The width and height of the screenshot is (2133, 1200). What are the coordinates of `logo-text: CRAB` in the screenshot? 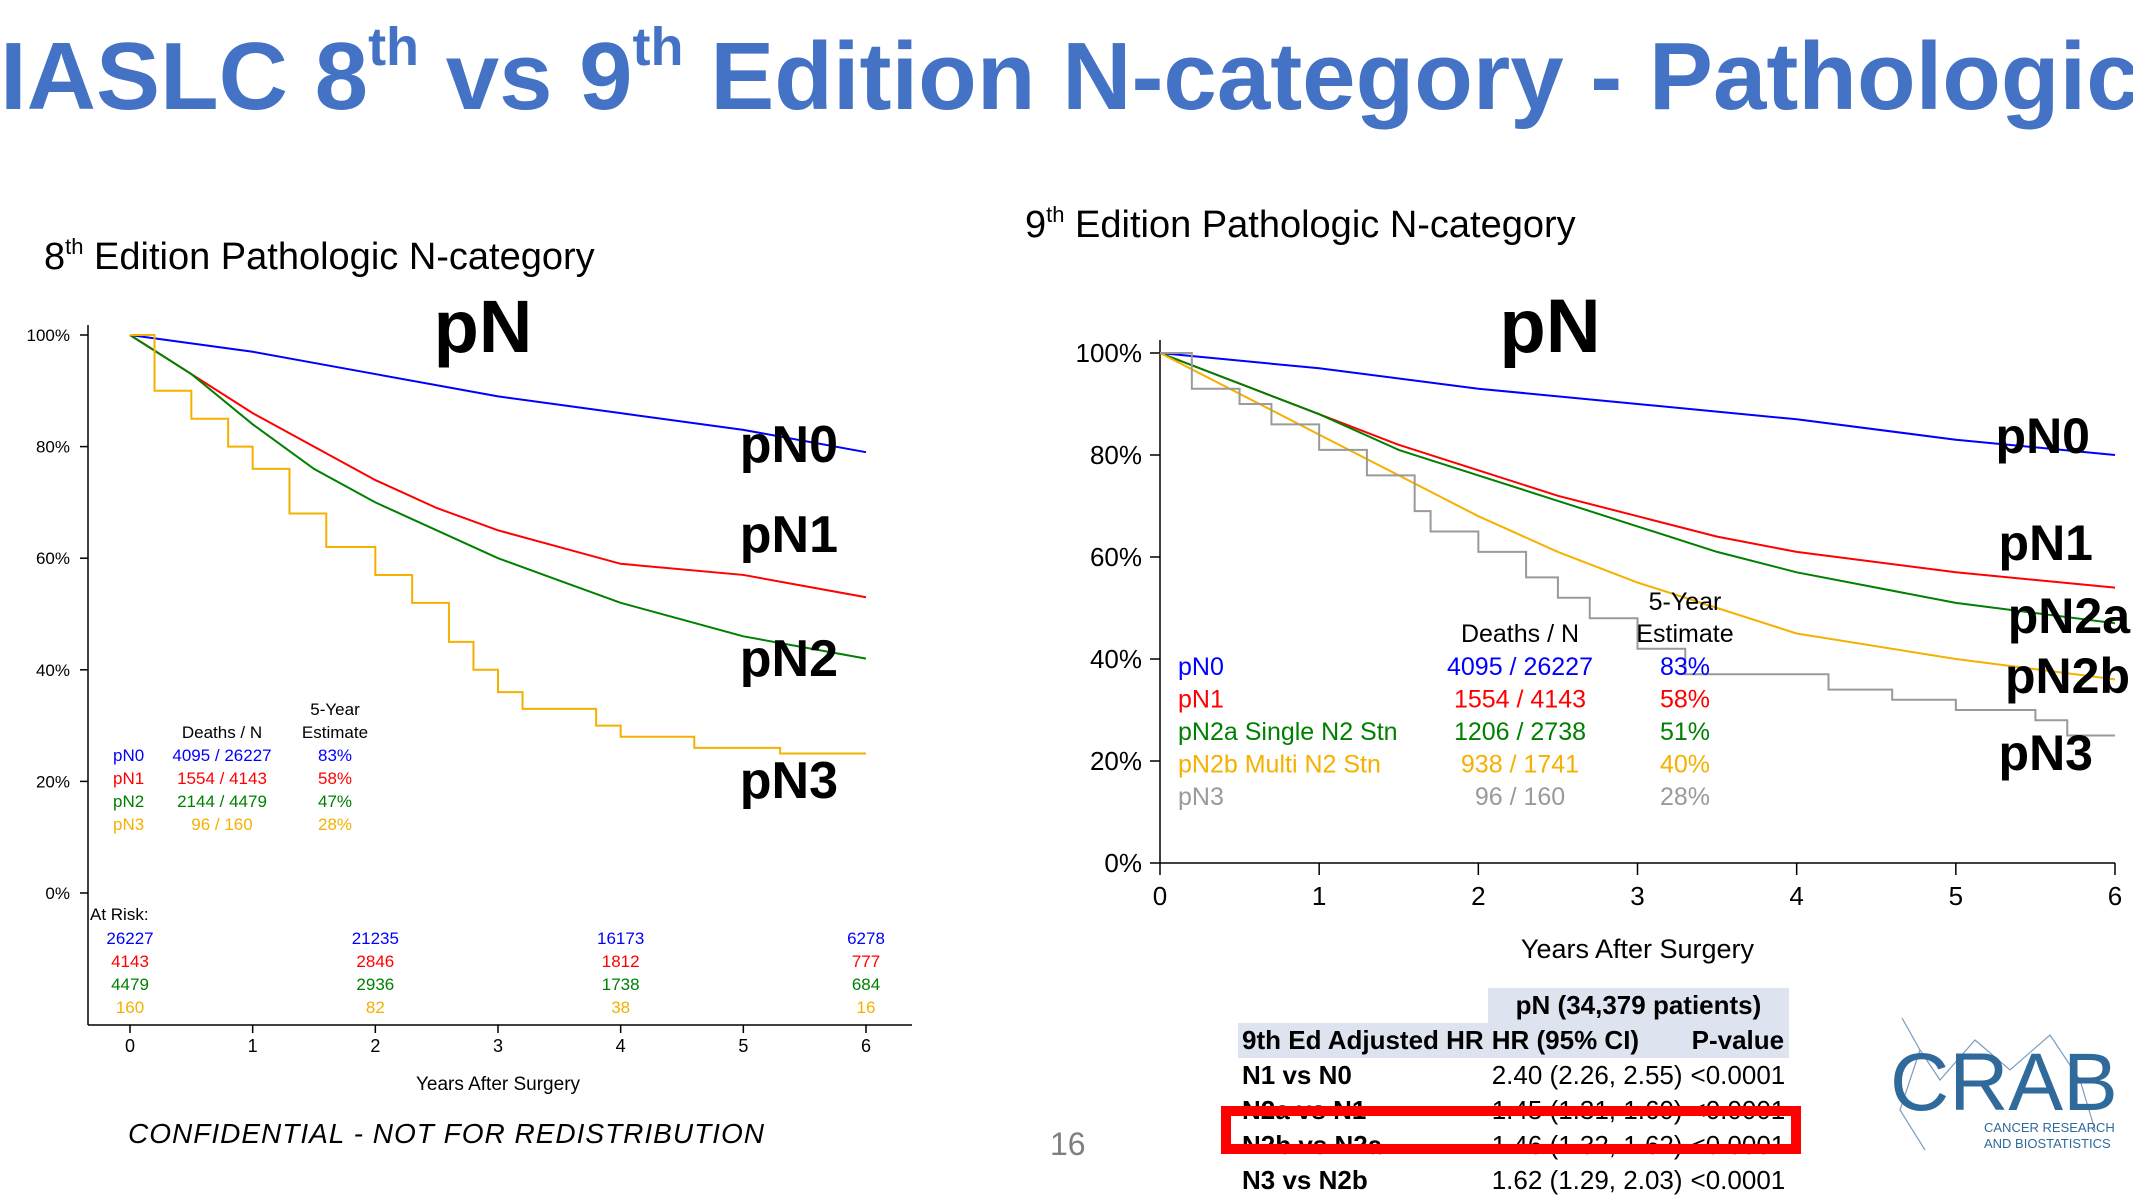 It's located at (2004, 1082).